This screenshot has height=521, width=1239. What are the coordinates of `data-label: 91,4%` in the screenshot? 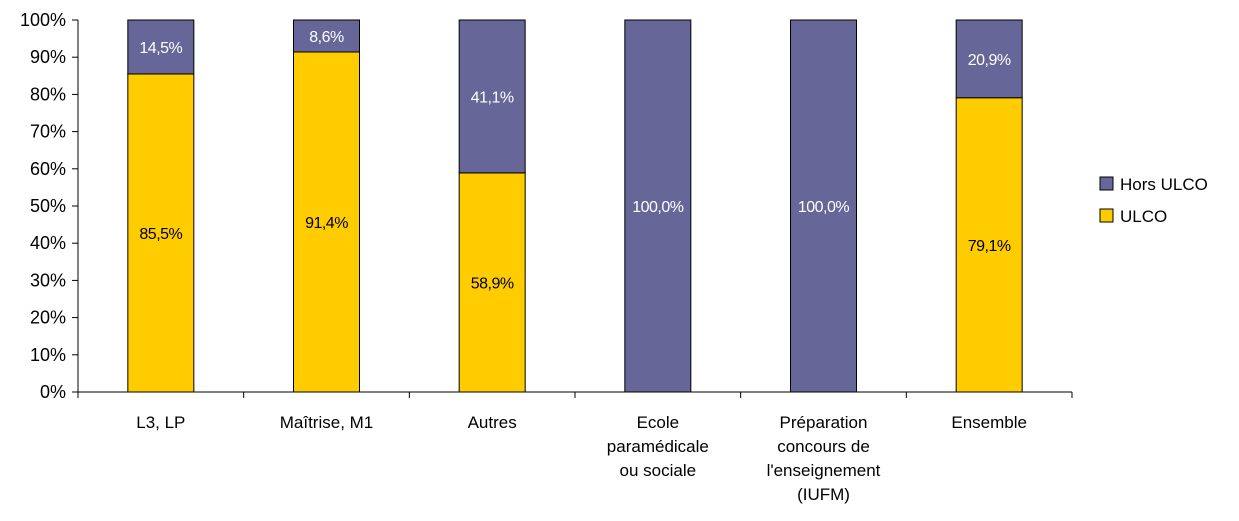 It's located at (326, 223).